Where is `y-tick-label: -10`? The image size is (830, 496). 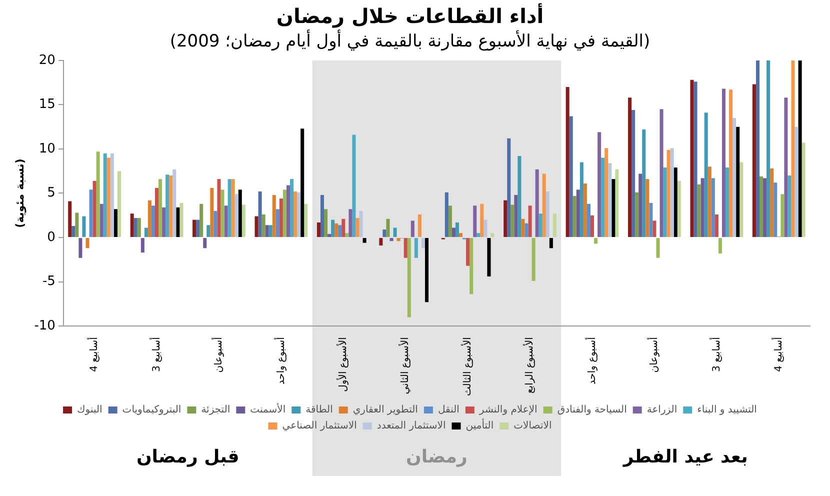
y-tick-label: -10 is located at coordinates (45, 326).